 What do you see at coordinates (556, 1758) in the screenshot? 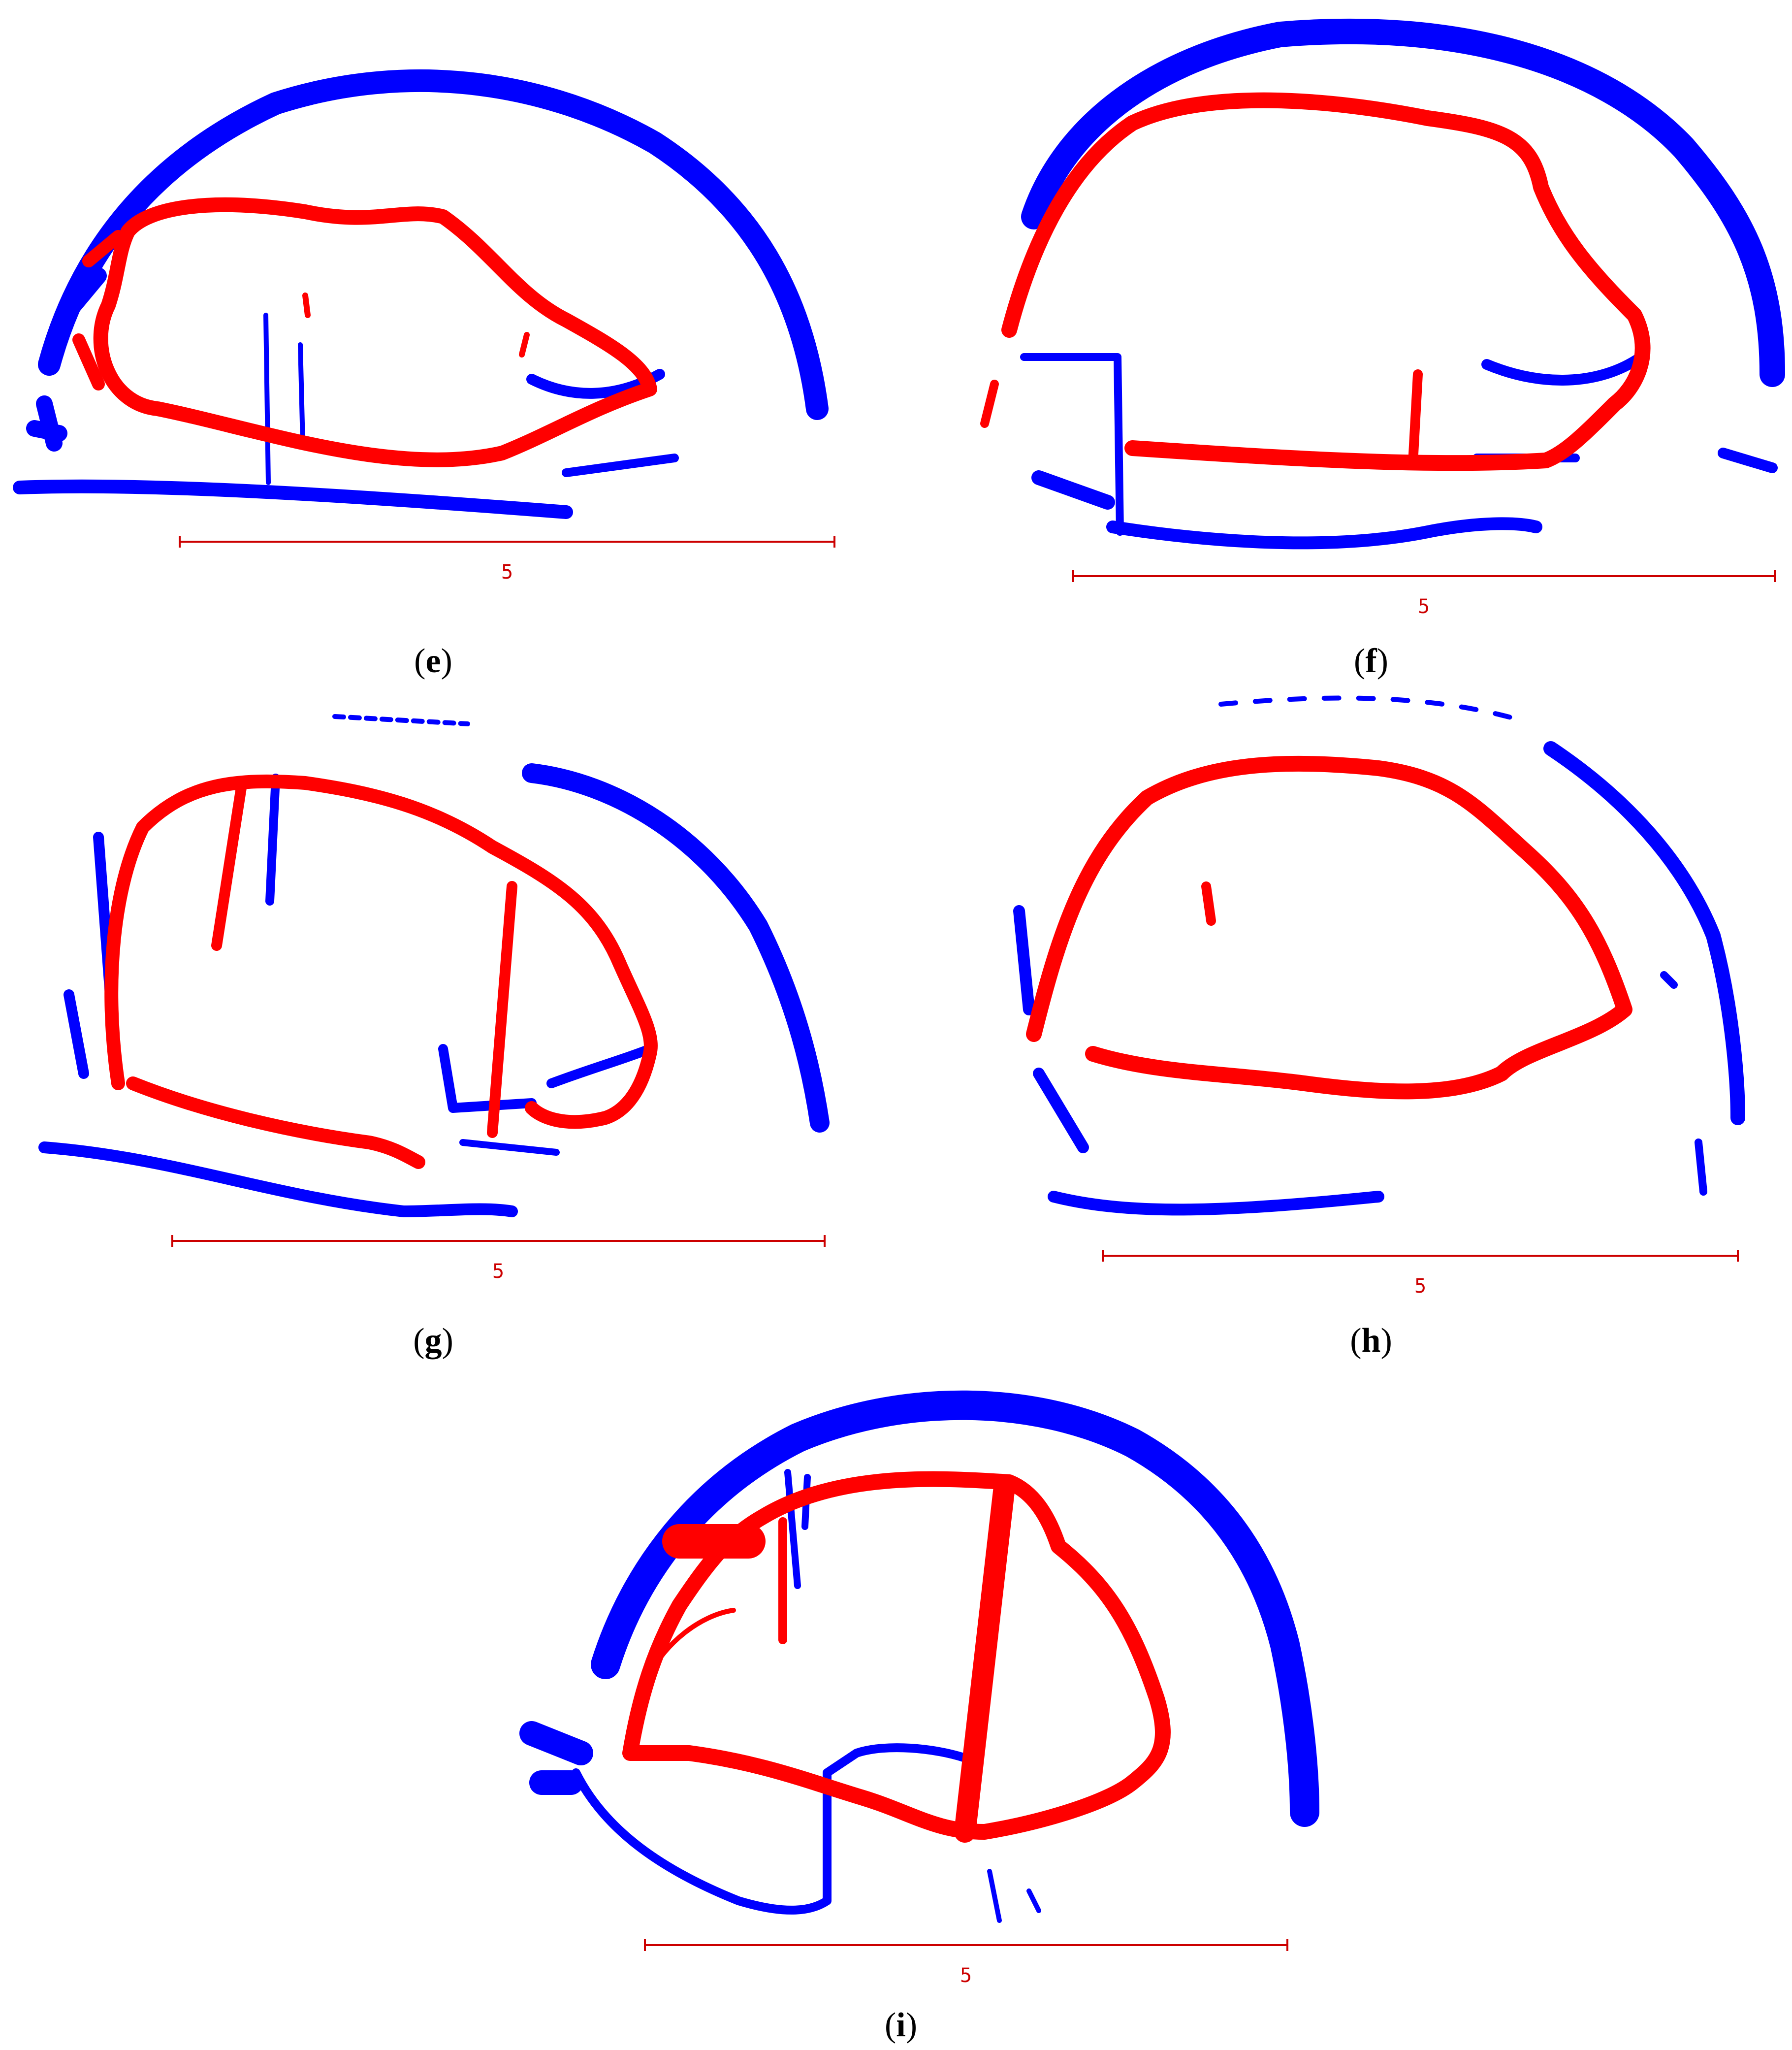
I see `left-block` at bounding box center [556, 1758].